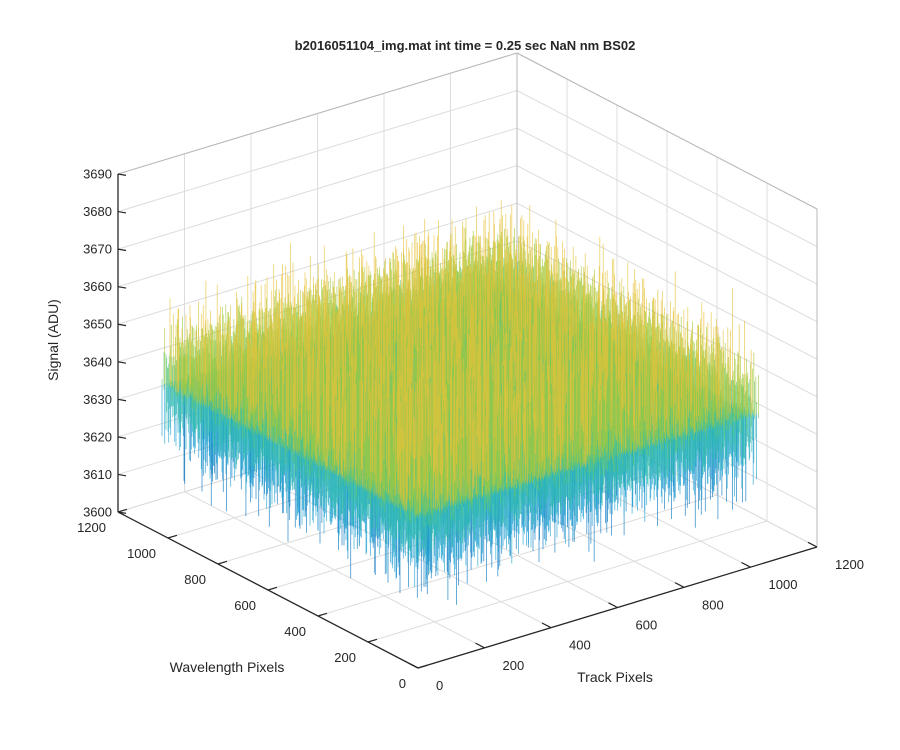 The width and height of the screenshot is (900, 750). Describe the element at coordinates (227, 667) in the screenshot. I see `y-axis-label: Wavelength Pixels` at that location.